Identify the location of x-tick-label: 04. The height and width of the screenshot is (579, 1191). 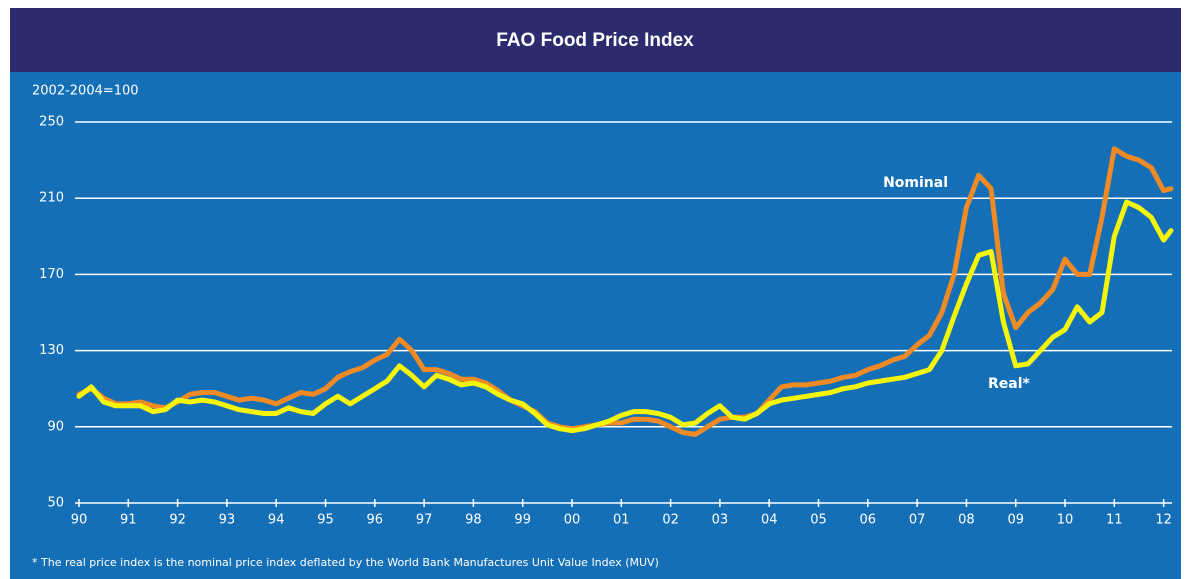
(769, 520).